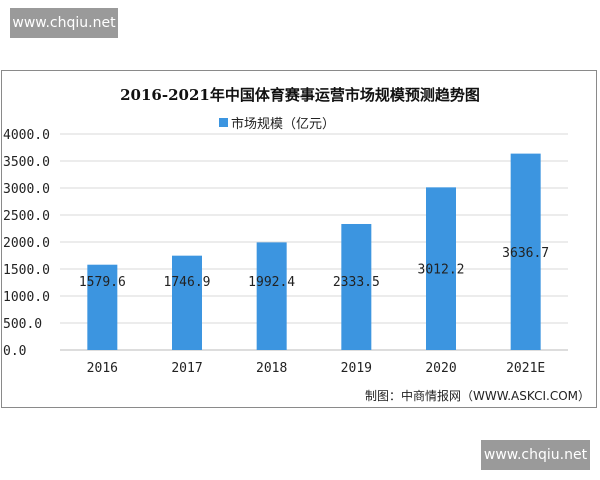  What do you see at coordinates (283, 124) in the screenshot?
I see `legend-label: 市场规模（亿元）` at bounding box center [283, 124].